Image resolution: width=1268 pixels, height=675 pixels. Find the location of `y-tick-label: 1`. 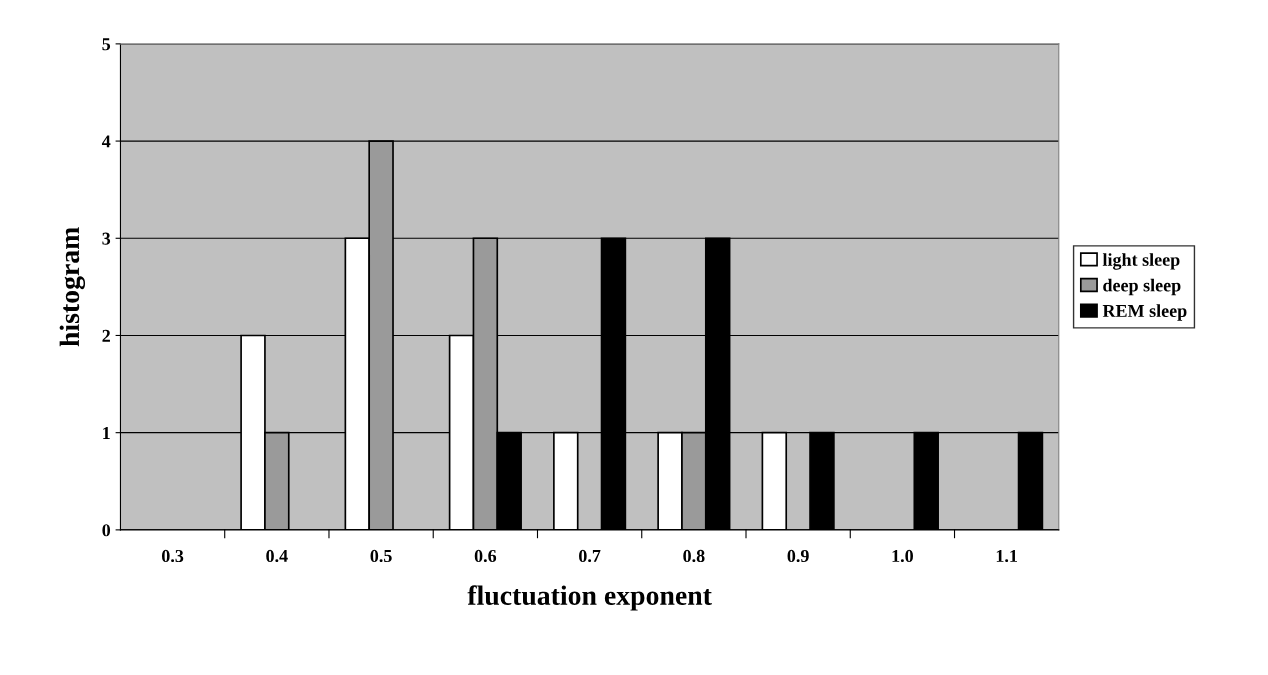

y-tick-label: 1 is located at coordinates (106, 433).